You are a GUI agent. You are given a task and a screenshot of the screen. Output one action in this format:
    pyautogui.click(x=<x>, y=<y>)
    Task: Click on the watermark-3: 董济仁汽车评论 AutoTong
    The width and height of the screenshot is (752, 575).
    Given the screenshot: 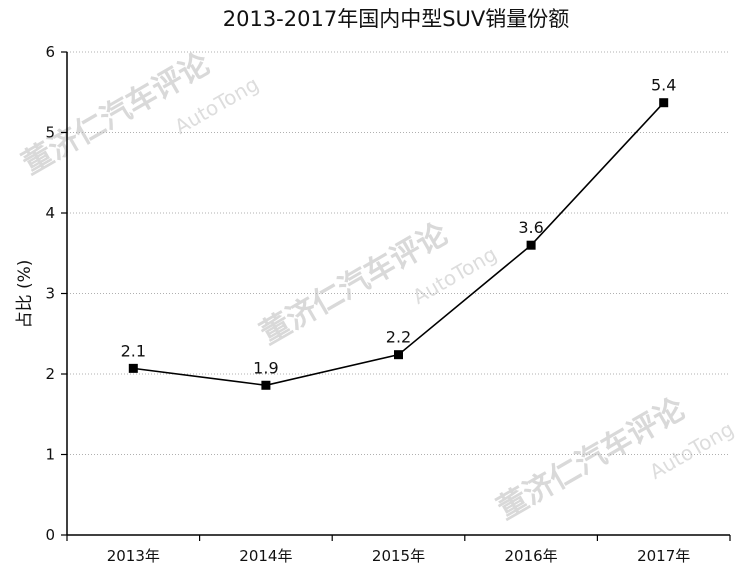 What is the action you would take?
    pyautogui.click(x=615, y=459)
    